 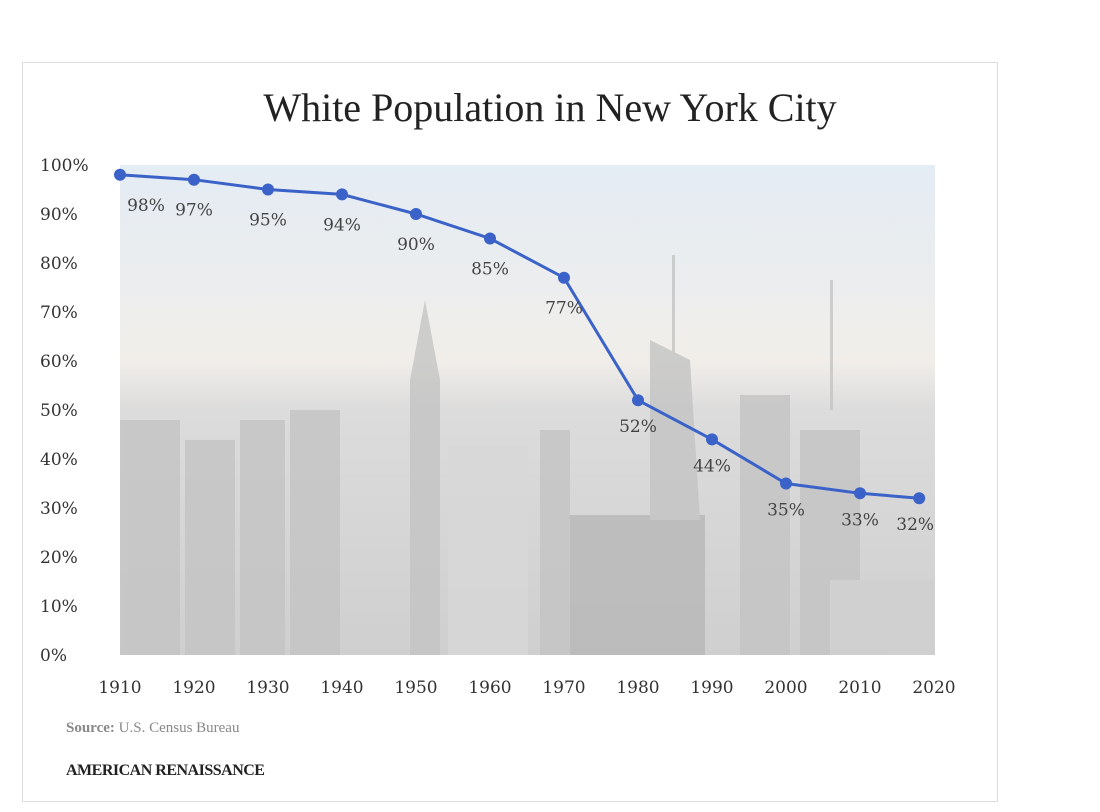 What do you see at coordinates (638, 427) in the screenshot?
I see `data-label: 52%` at bounding box center [638, 427].